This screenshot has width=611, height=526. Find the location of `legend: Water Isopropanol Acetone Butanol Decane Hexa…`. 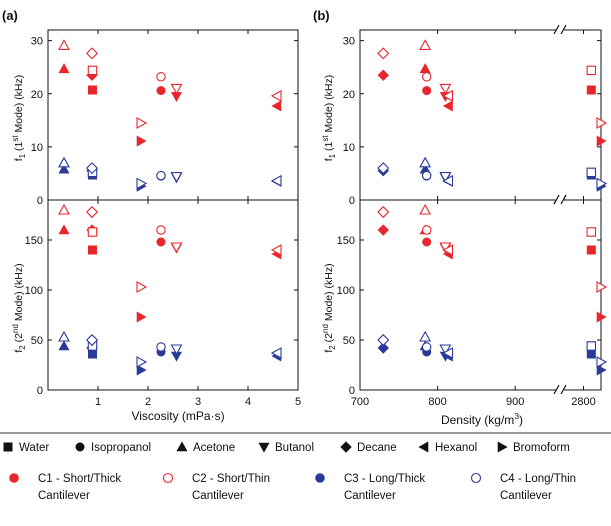

legend: Water Isopropanol Acetone Butanol Decane Hexa… is located at coordinates (289, 471).